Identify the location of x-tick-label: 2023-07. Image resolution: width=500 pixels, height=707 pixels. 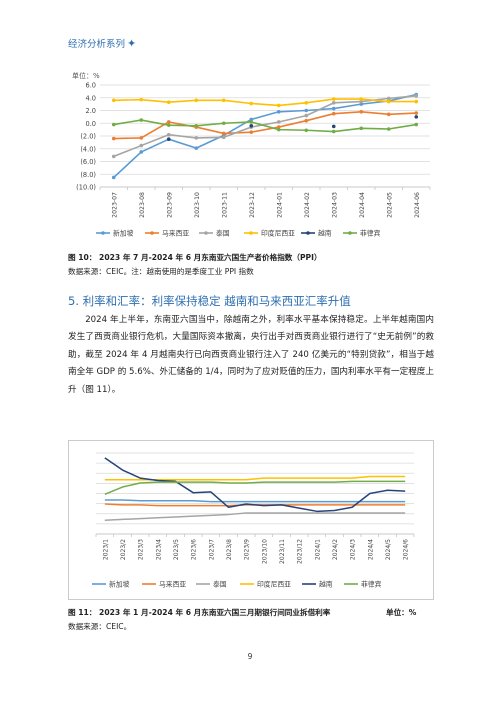
(114, 205).